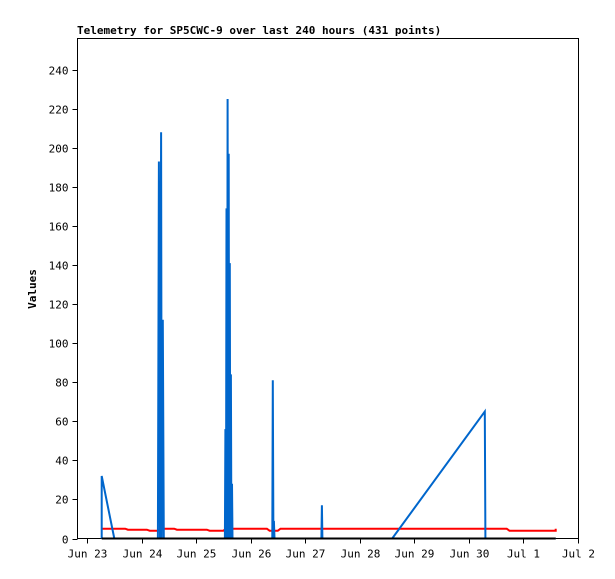  What do you see at coordinates (32, 289) in the screenshot?
I see `y-axis-label: Values` at bounding box center [32, 289].